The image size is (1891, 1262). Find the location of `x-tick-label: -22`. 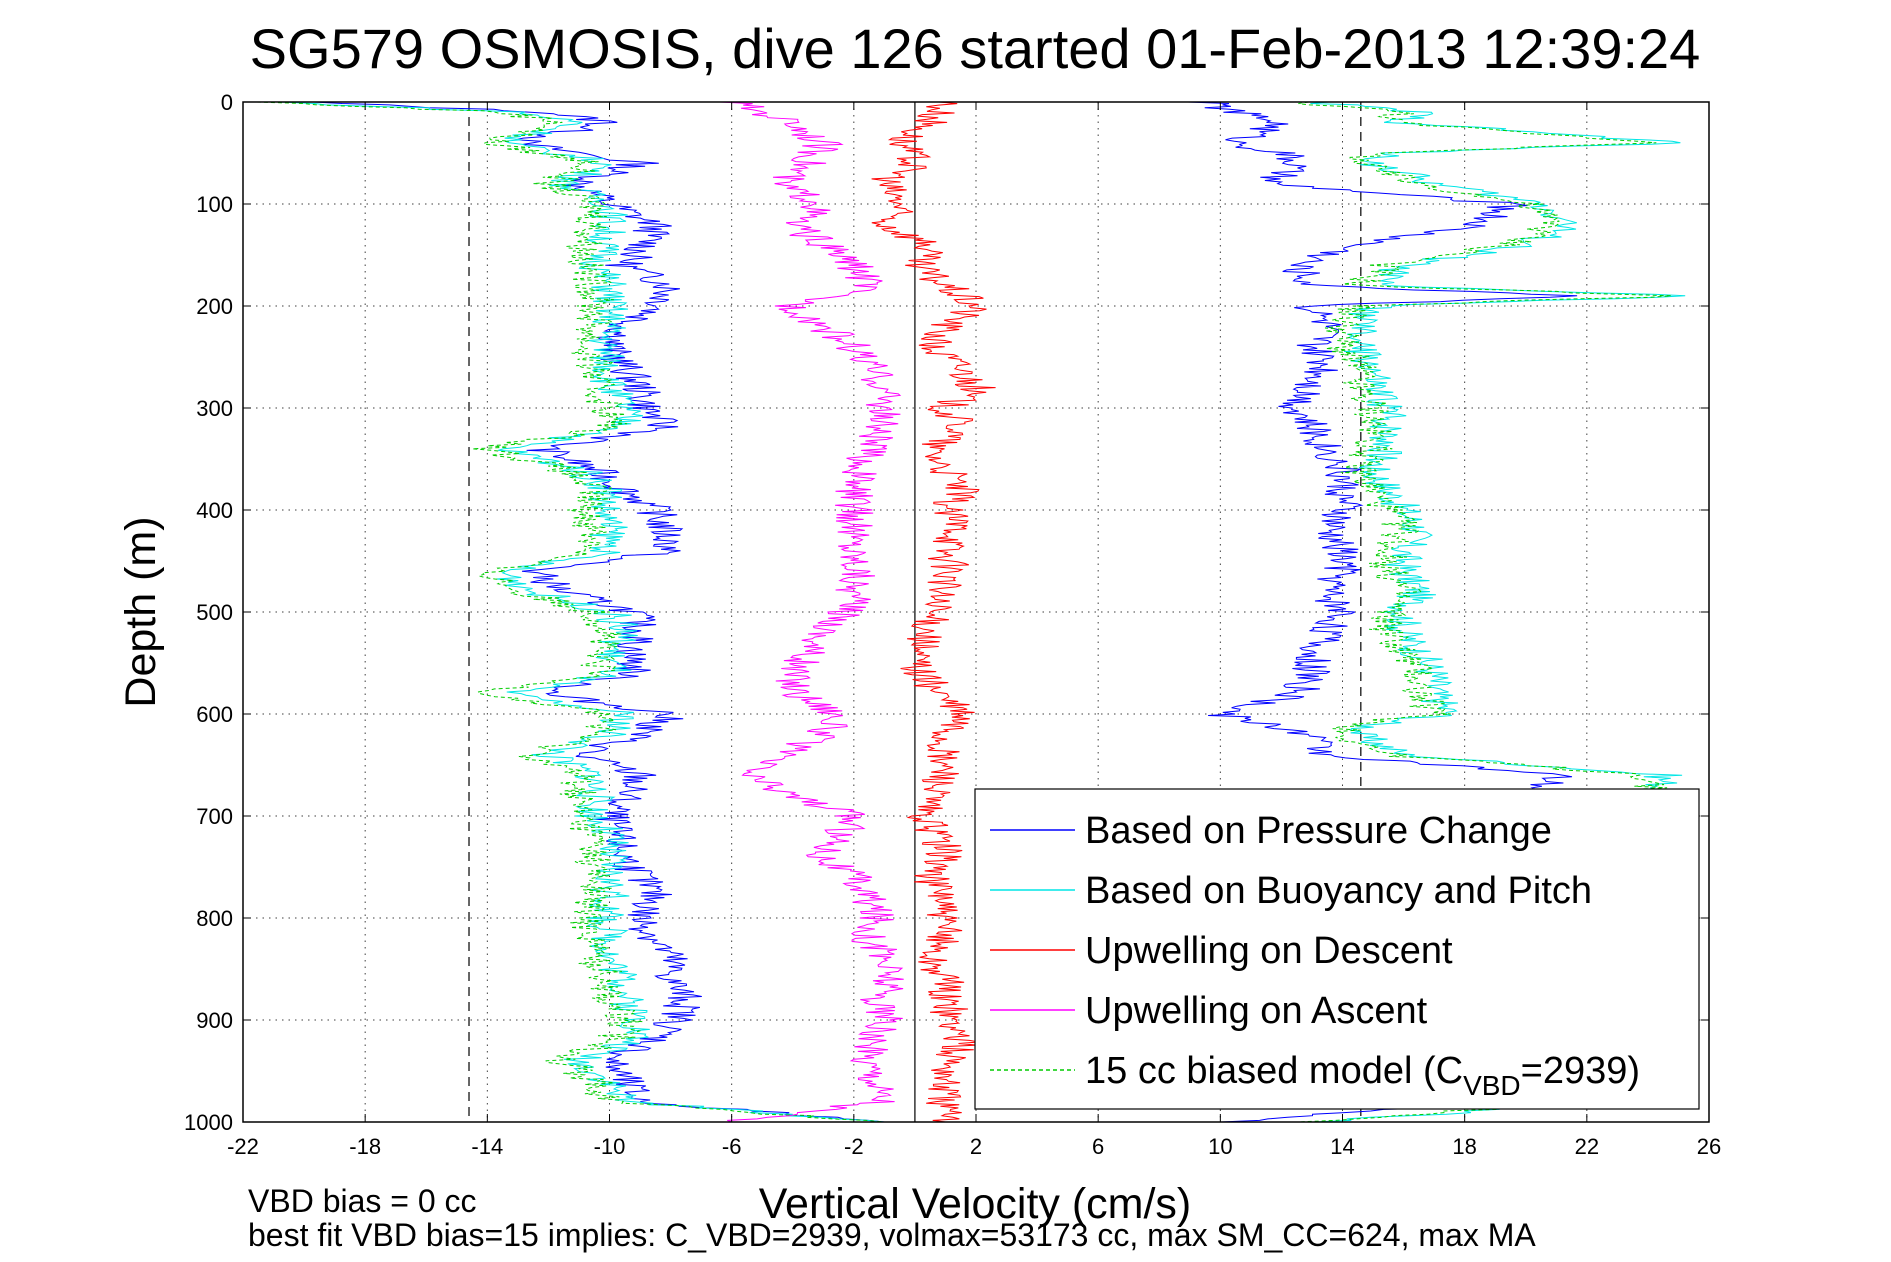

x-tick-label: -22 is located at coordinates (243, 1146).